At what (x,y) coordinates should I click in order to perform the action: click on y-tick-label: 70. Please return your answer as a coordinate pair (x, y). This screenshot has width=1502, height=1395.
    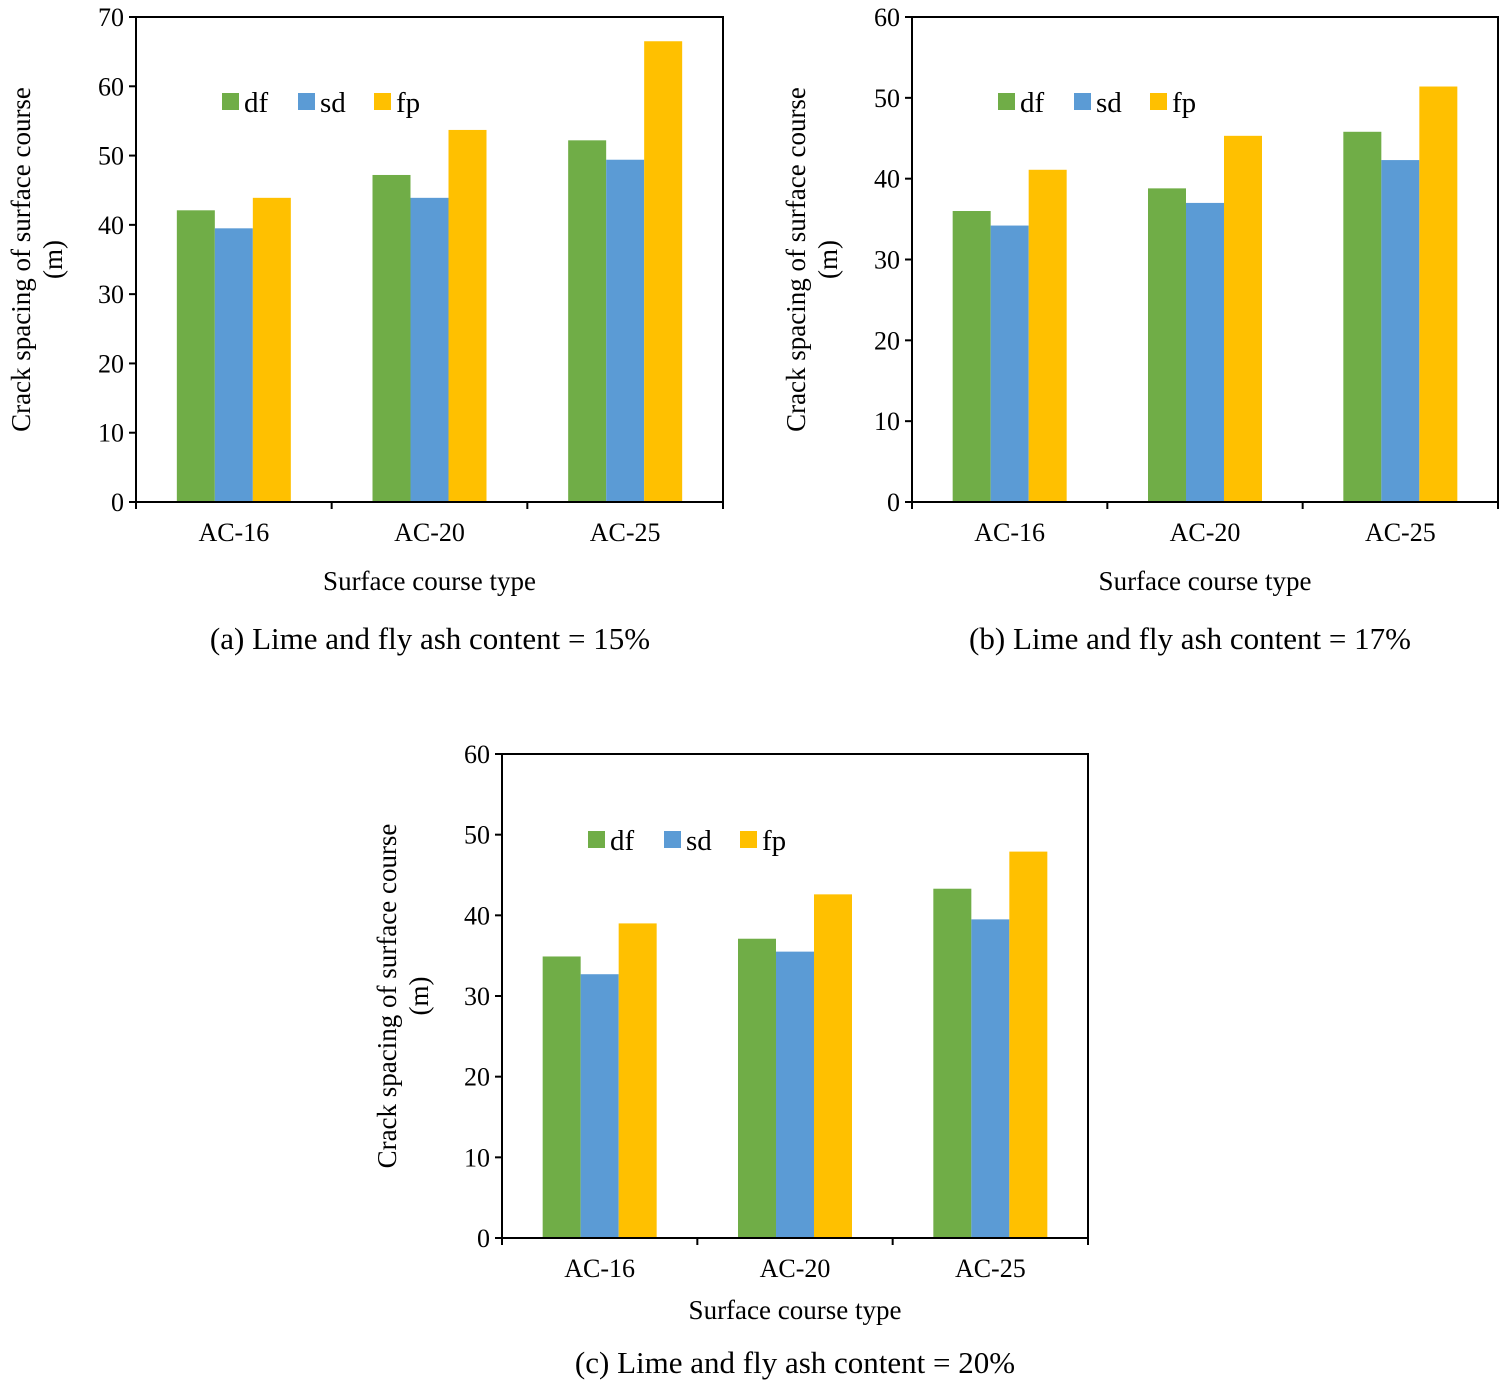
    Looking at the image, I should click on (111, 17).